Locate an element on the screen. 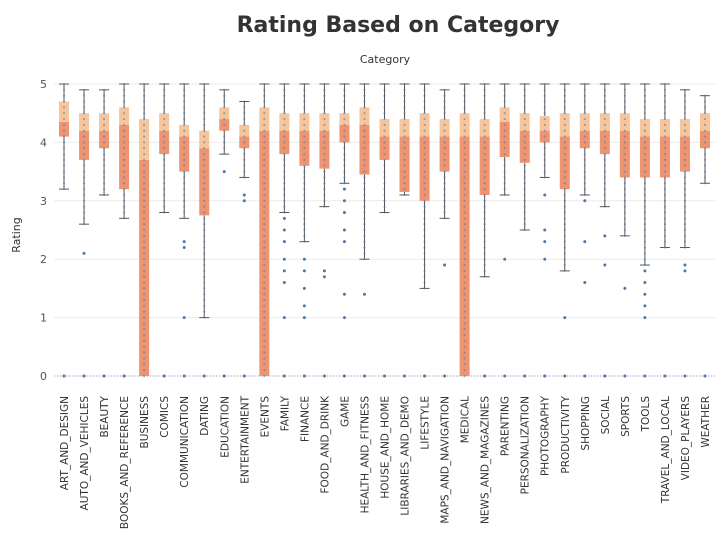  y-tick-label: 2 is located at coordinates (43, 259).